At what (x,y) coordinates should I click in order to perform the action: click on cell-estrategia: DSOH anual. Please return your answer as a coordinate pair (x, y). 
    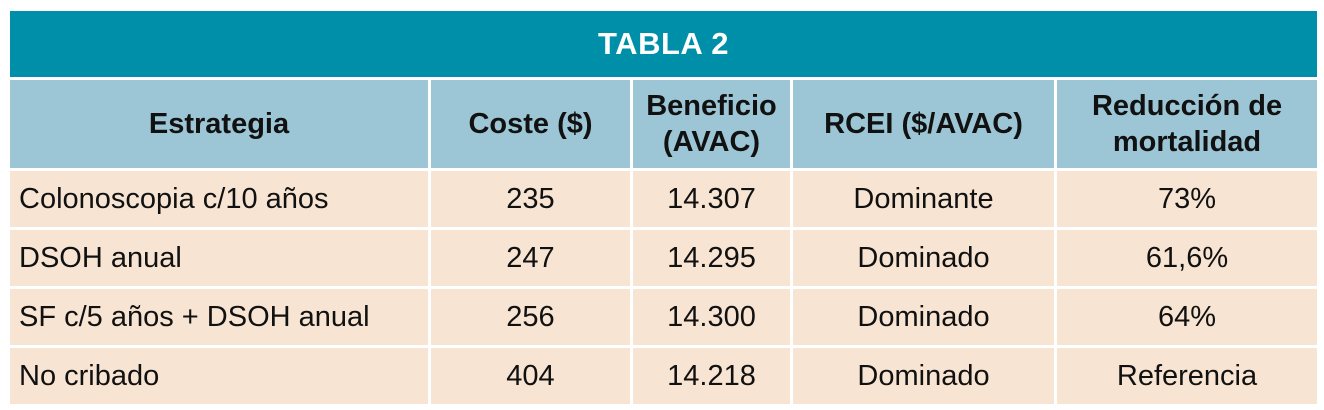
    Looking at the image, I should click on (219, 258).